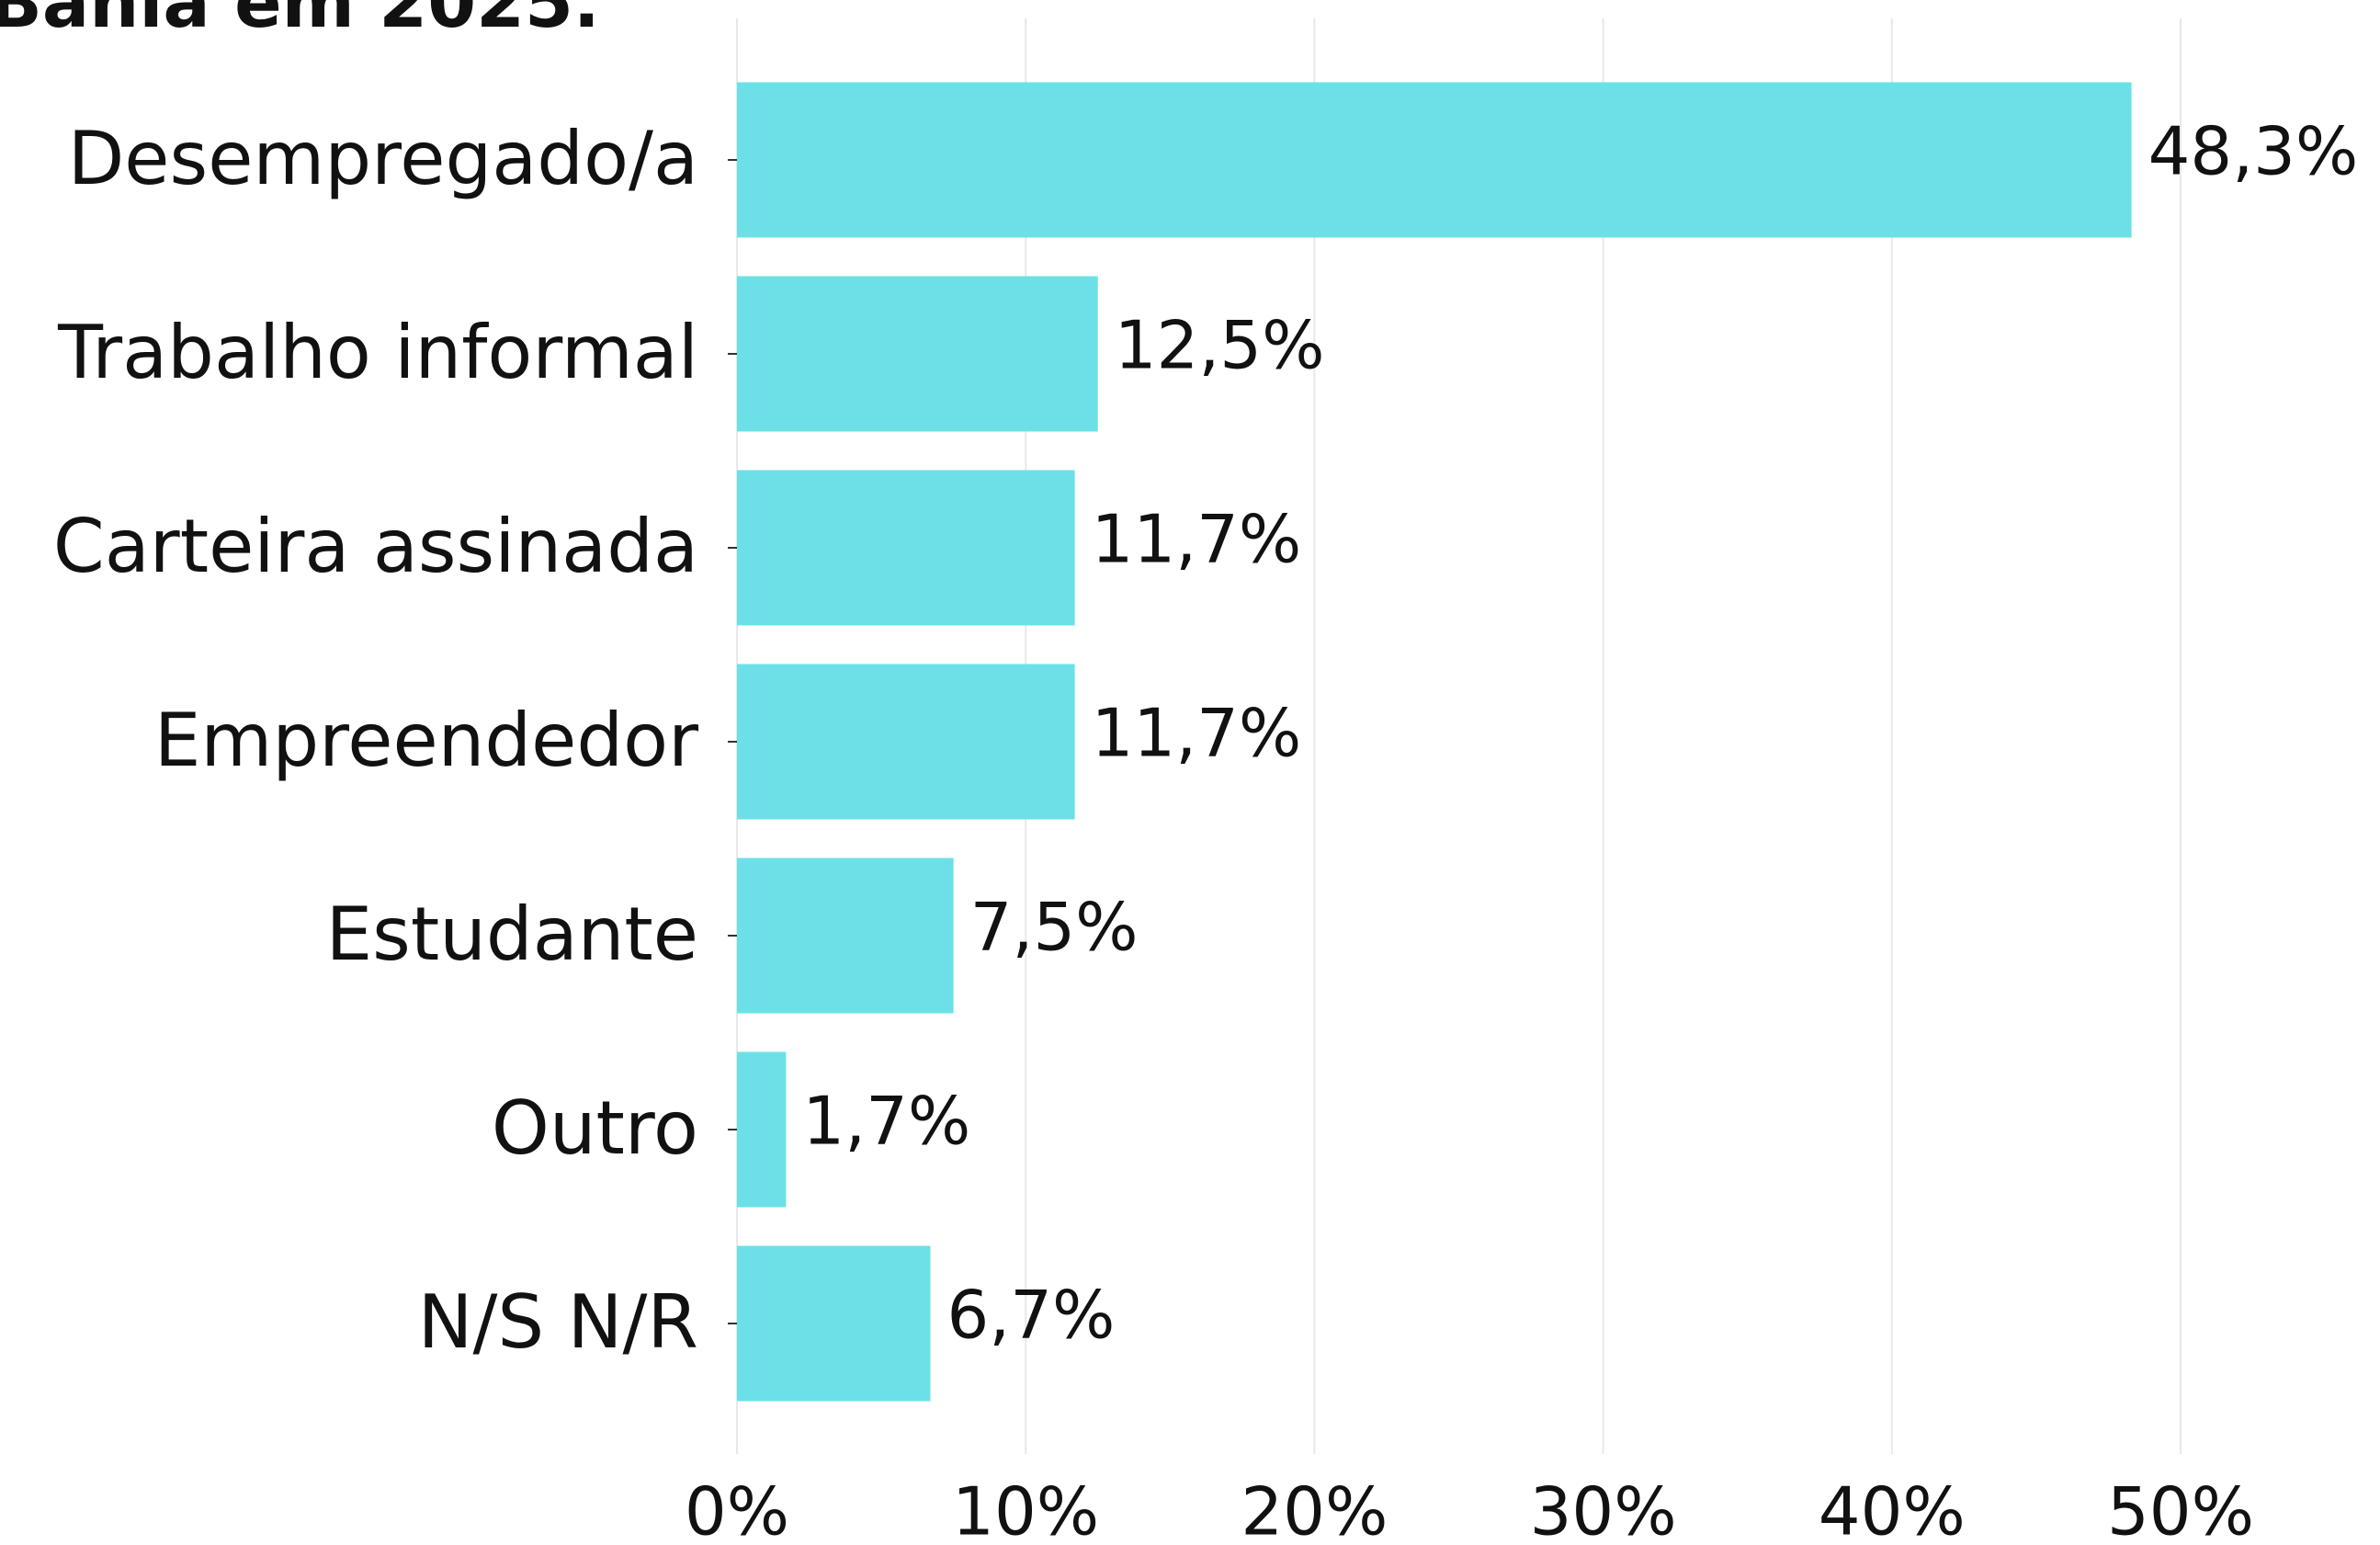 This screenshot has height=1545, width=2380. I want to click on y-tick-label: N/S N/R, so click(558, 1322).